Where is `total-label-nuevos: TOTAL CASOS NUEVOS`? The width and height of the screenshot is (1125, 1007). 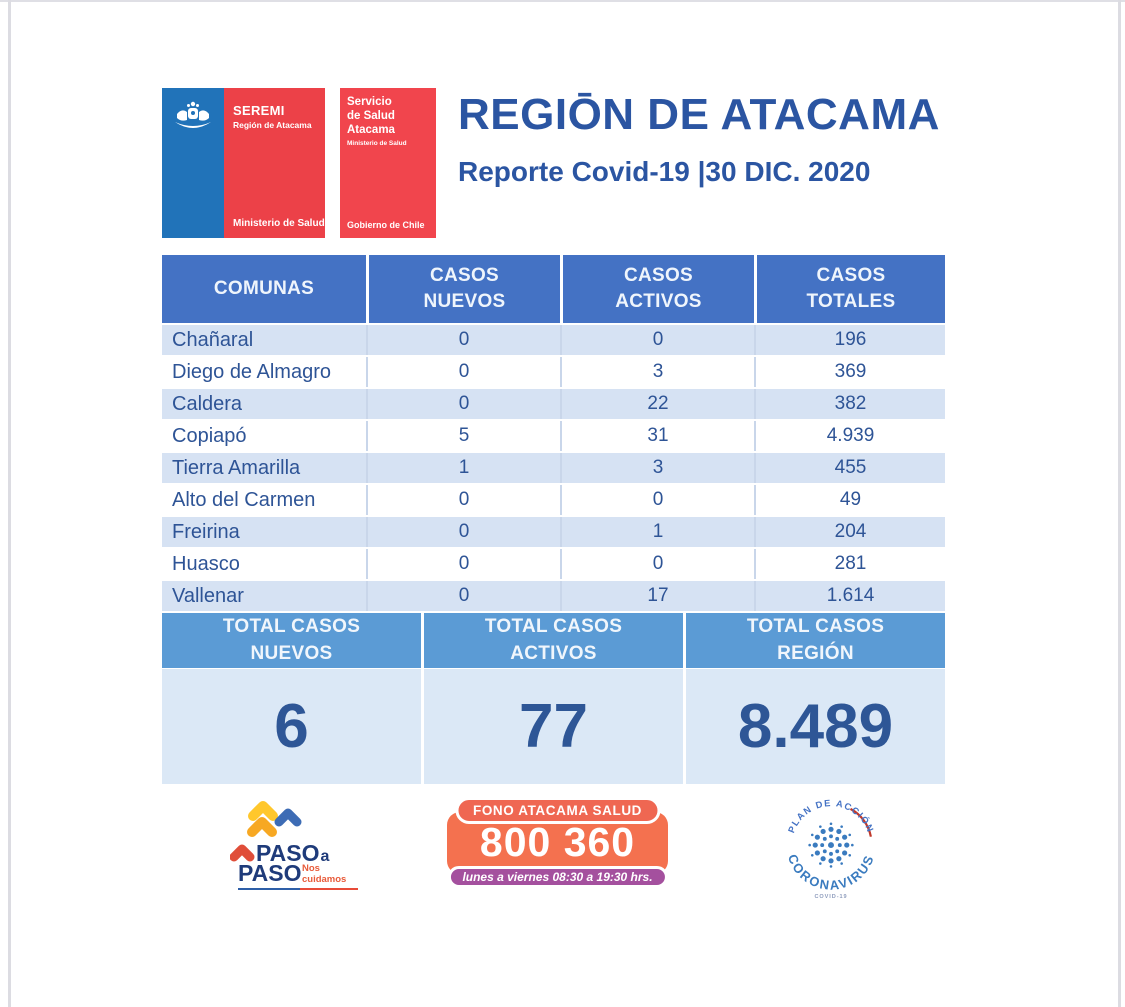 total-label-nuevos: TOTAL CASOS NUEVOS is located at coordinates (291, 640).